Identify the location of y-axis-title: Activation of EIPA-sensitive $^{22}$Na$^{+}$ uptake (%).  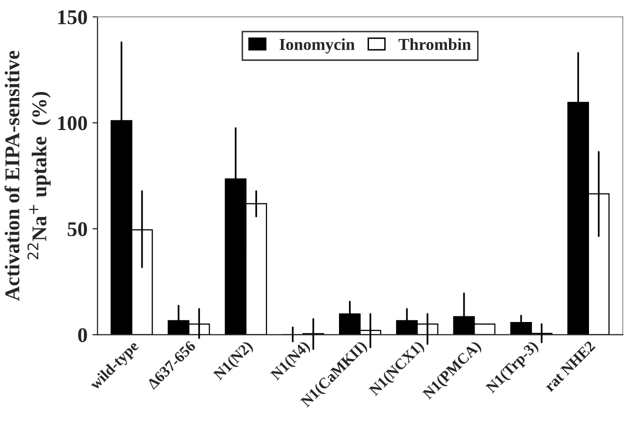
(27, 175).